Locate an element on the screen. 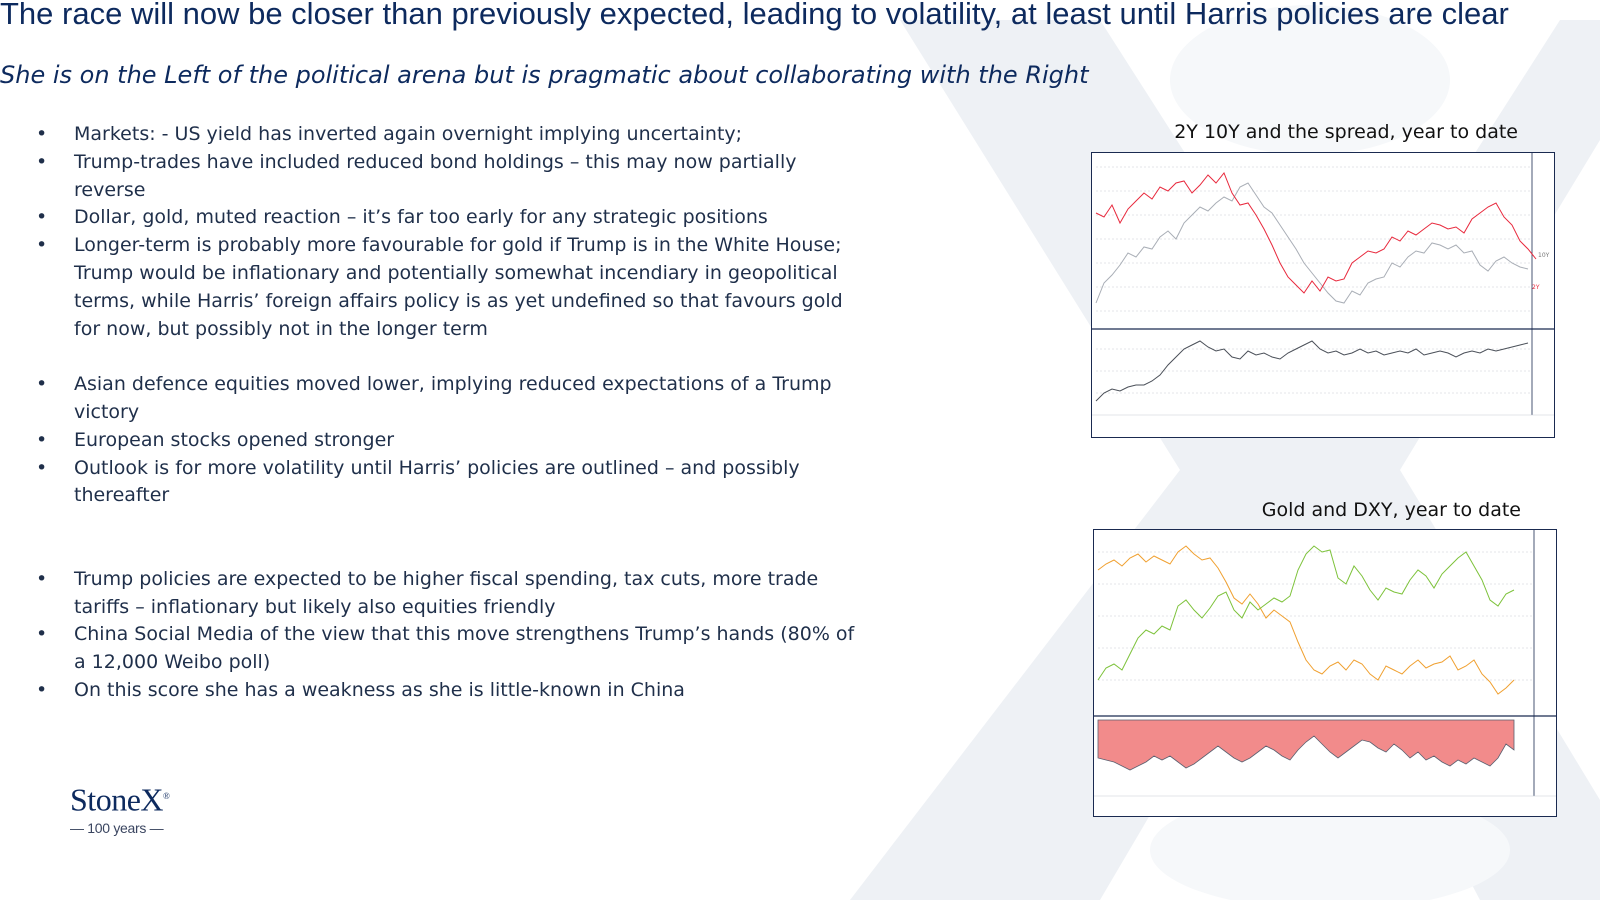 This screenshot has height=900, width=1600. orange-series-line is located at coordinates (1306, 620).